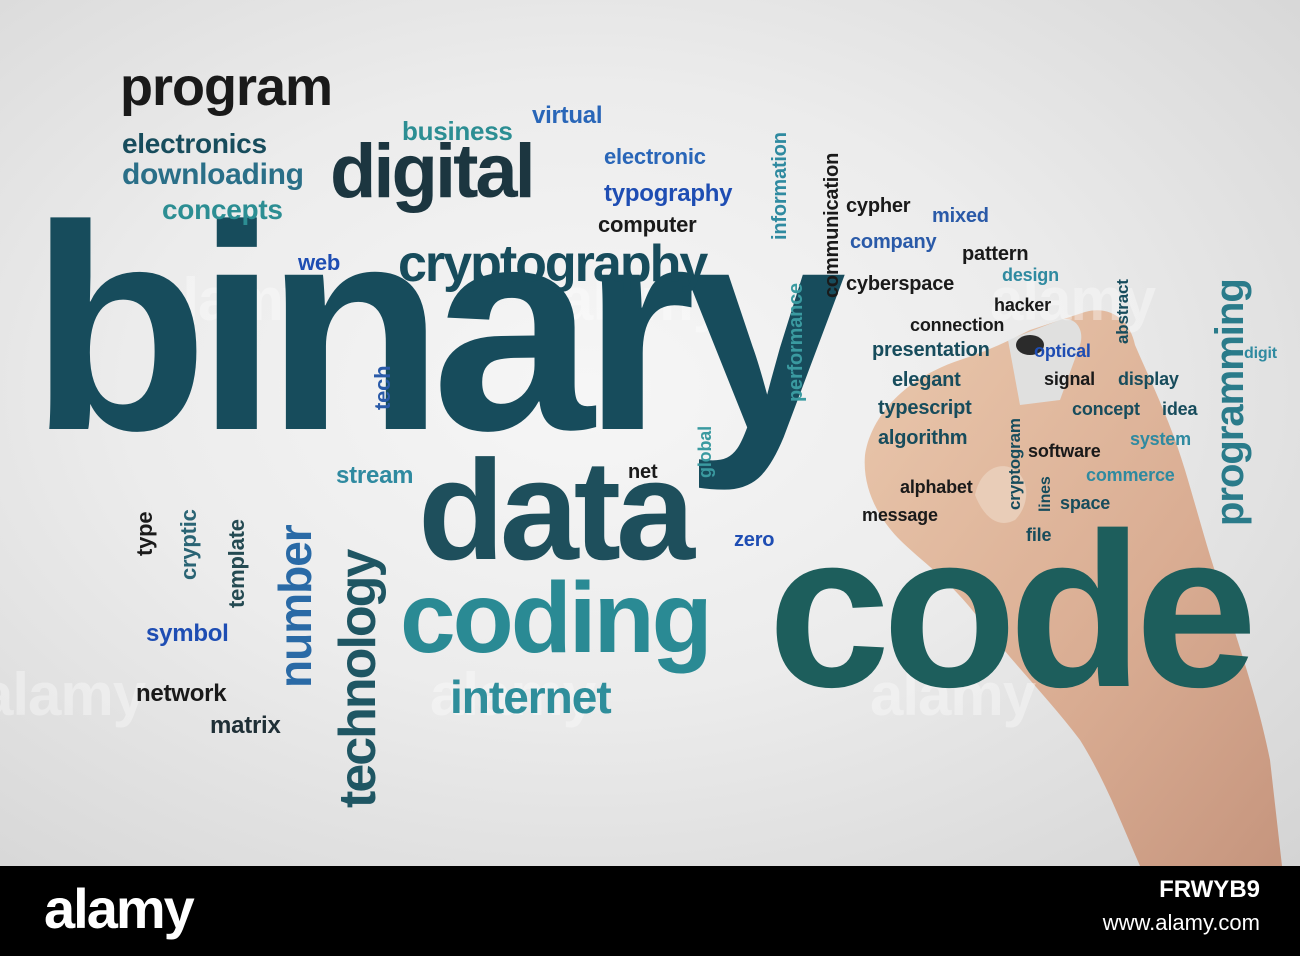 The width and height of the screenshot is (1300, 956). What do you see at coordinates (433, 171) in the screenshot?
I see `word-digital: digital` at bounding box center [433, 171].